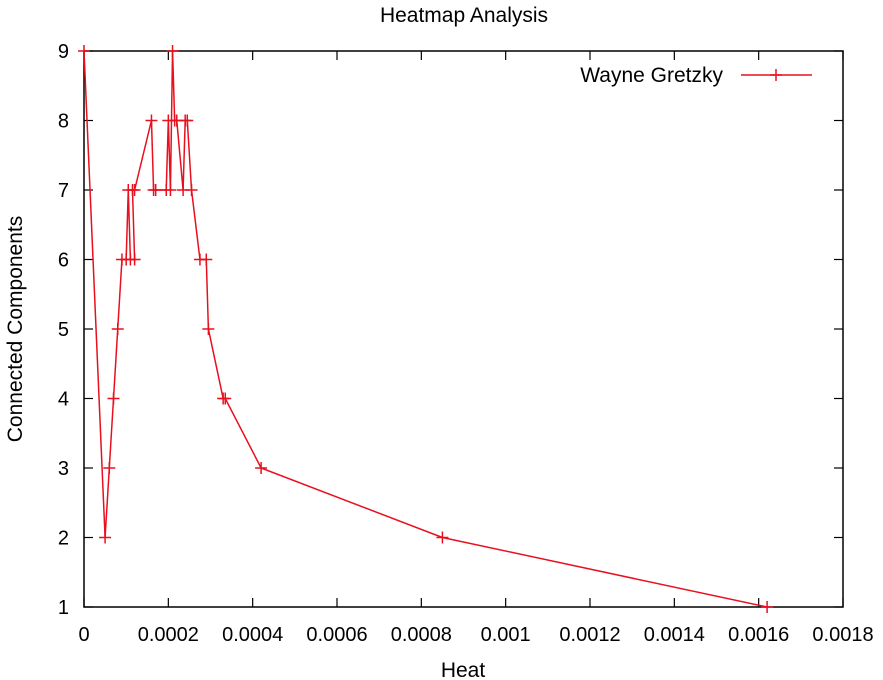 The image size is (883, 680). Describe the element at coordinates (589, 635) in the screenshot. I see `x-tick-label: 0.0012` at that location.